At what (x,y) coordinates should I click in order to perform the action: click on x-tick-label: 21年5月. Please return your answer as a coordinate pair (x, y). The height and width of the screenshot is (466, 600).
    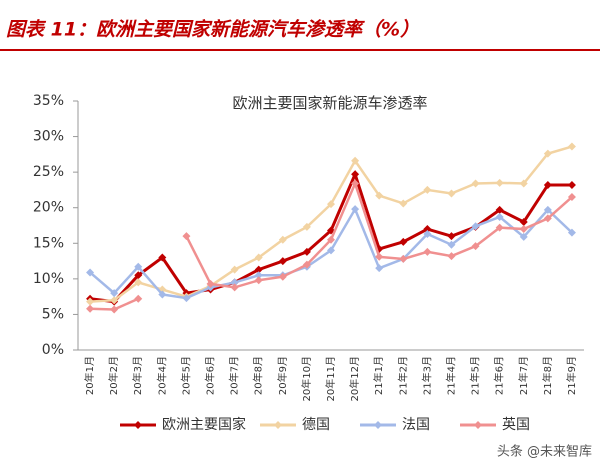
    Looking at the image, I should click on (475, 375).